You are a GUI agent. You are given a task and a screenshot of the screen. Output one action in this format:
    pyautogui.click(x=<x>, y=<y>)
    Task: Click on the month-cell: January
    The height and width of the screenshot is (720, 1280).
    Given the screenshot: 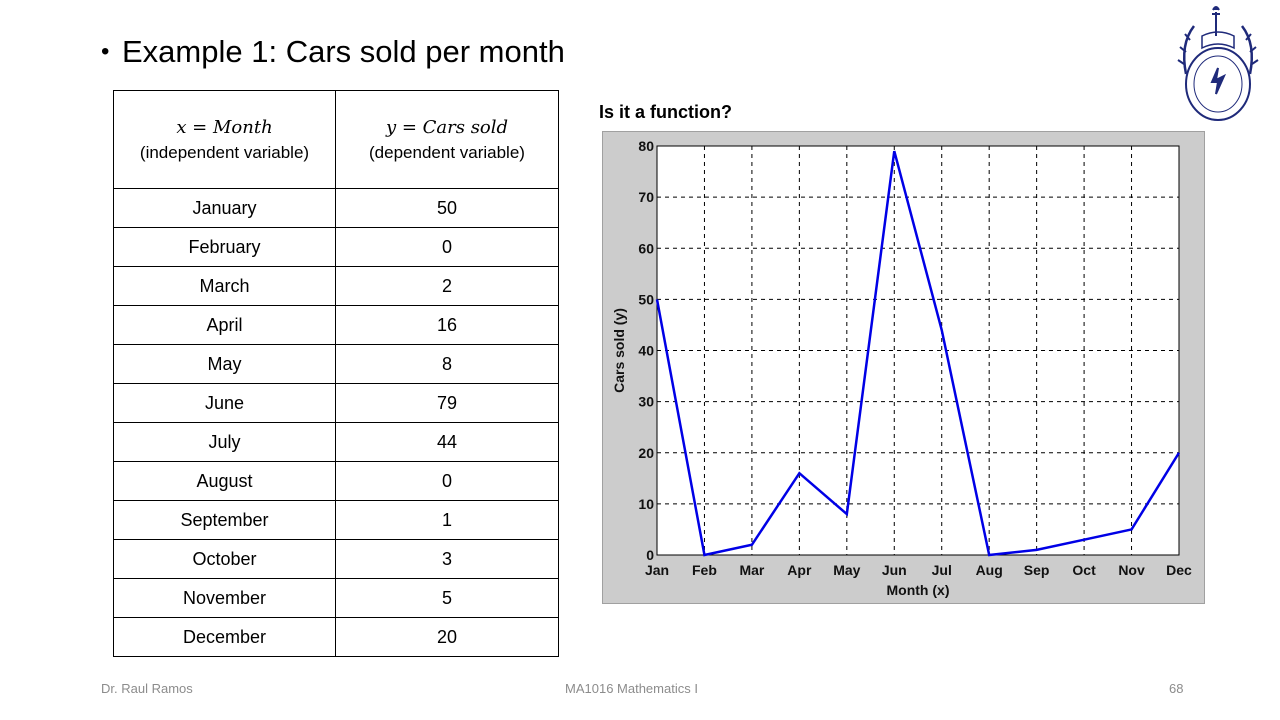 What is the action you would take?
    pyautogui.click(x=224, y=208)
    